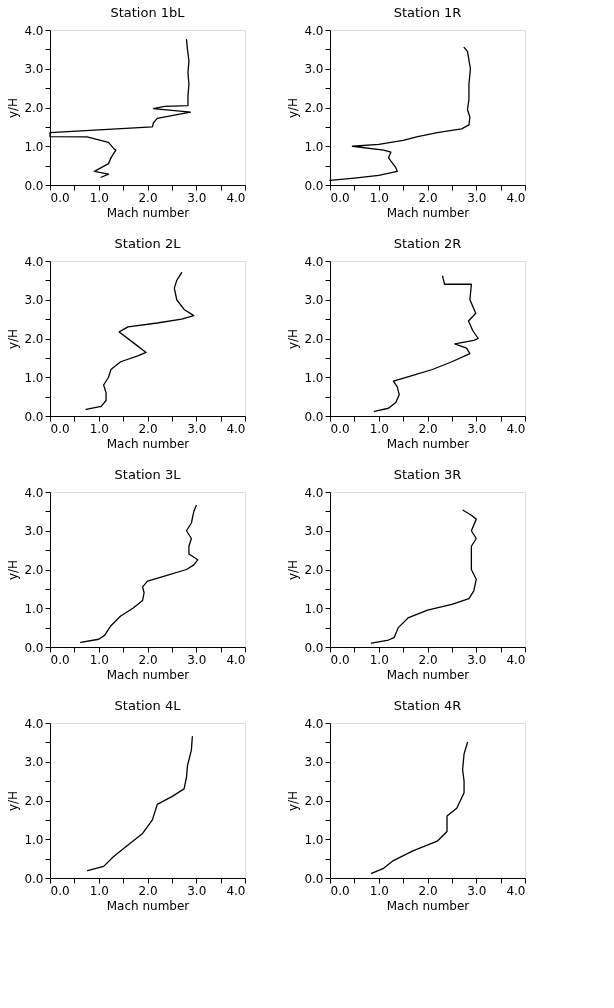 The width and height of the screenshot is (614, 1008). Describe the element at coordinates (148, 474) in the screenshot. I see `chart-title: Station 3L` at that location.